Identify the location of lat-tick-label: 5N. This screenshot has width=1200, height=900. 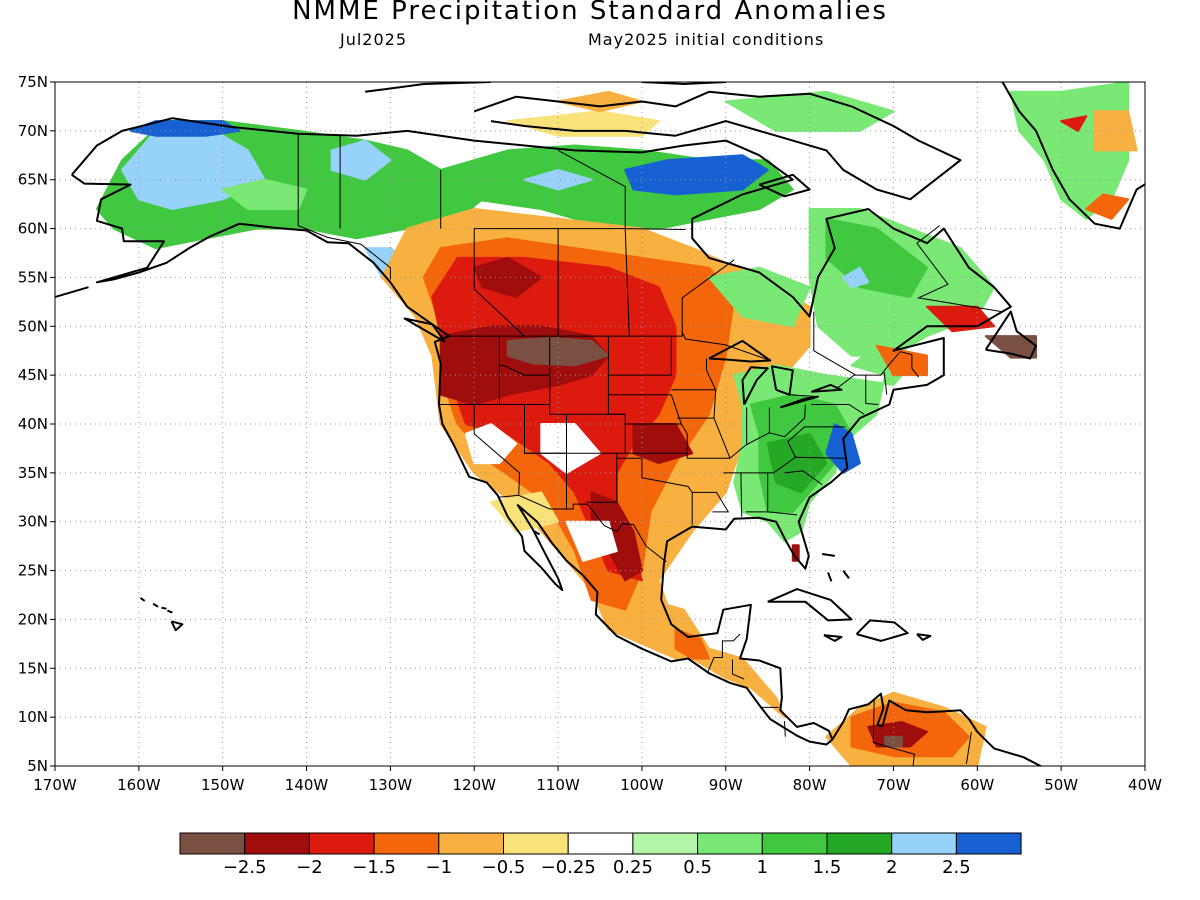
(37, 766).